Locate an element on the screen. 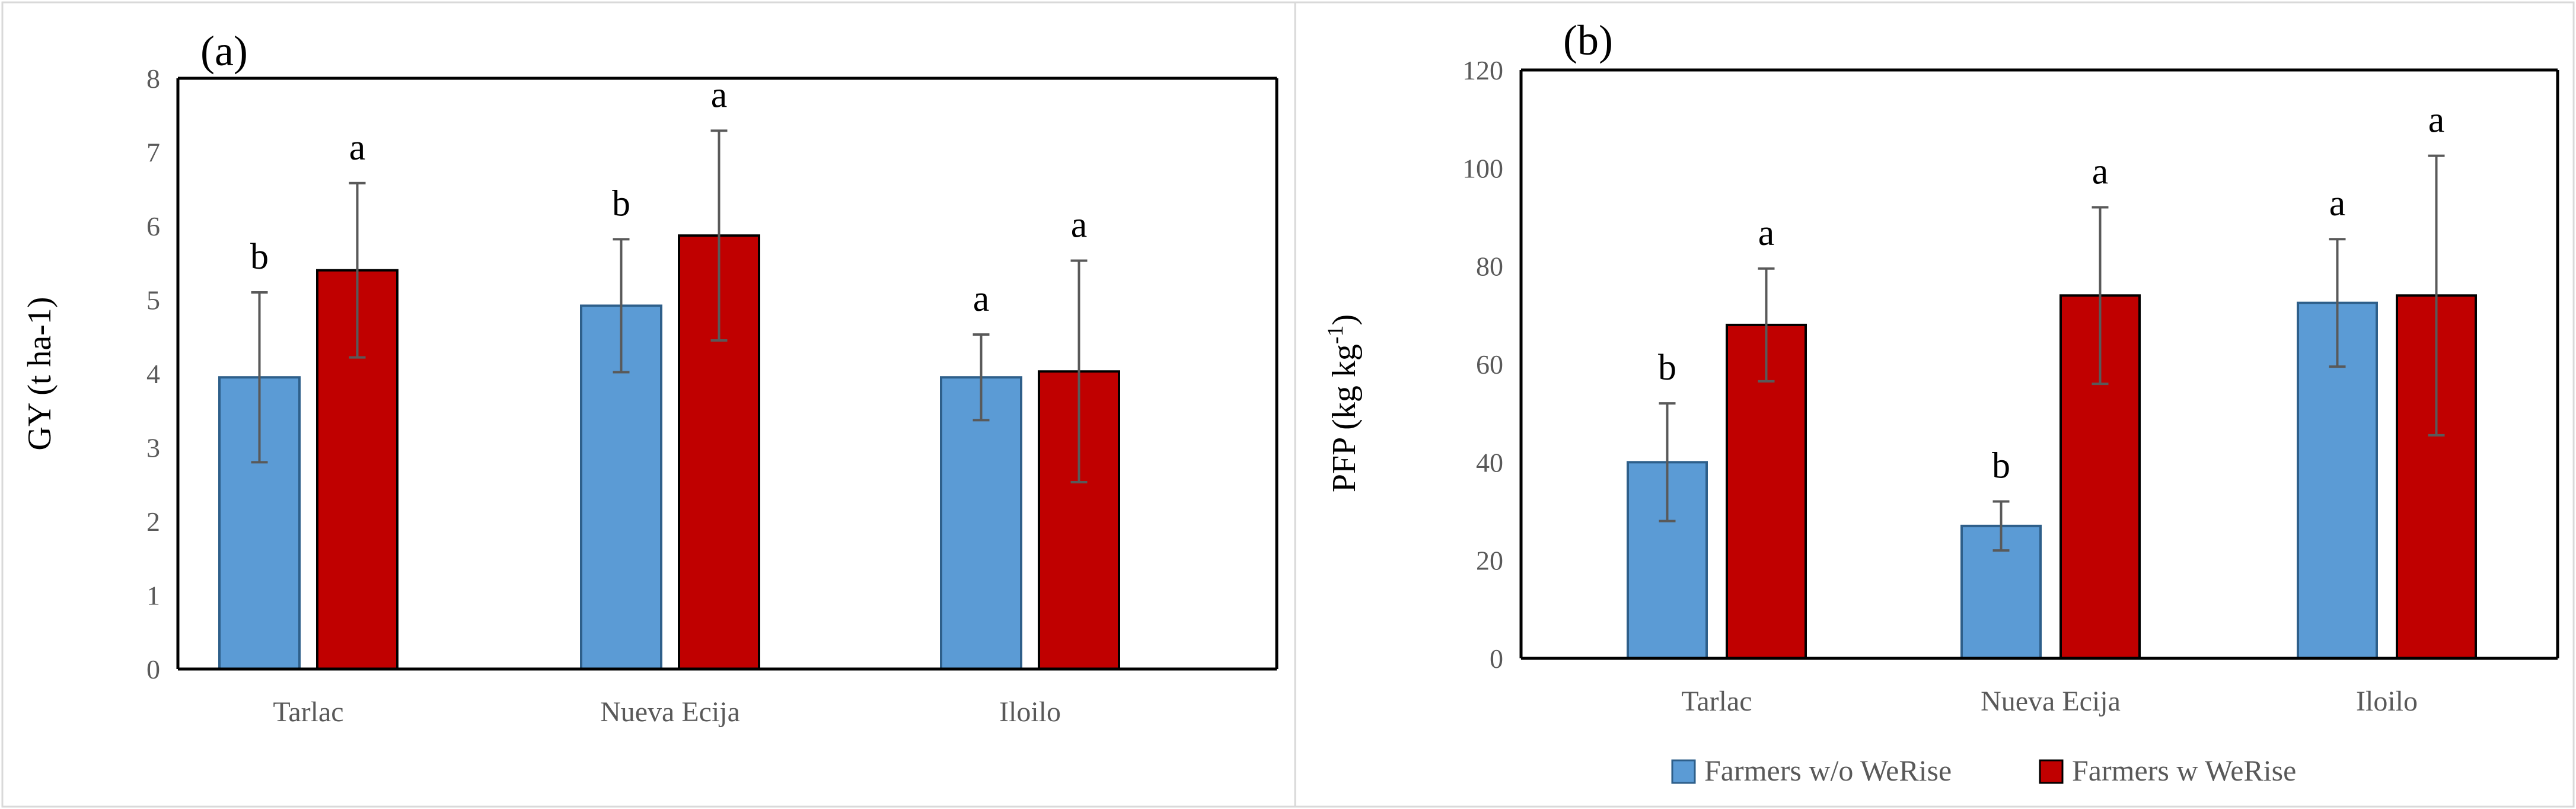 Image resolution: width=2576 pixels, height=809 pixels. y-tick-label: 2 is located at coordinates (153, 522).